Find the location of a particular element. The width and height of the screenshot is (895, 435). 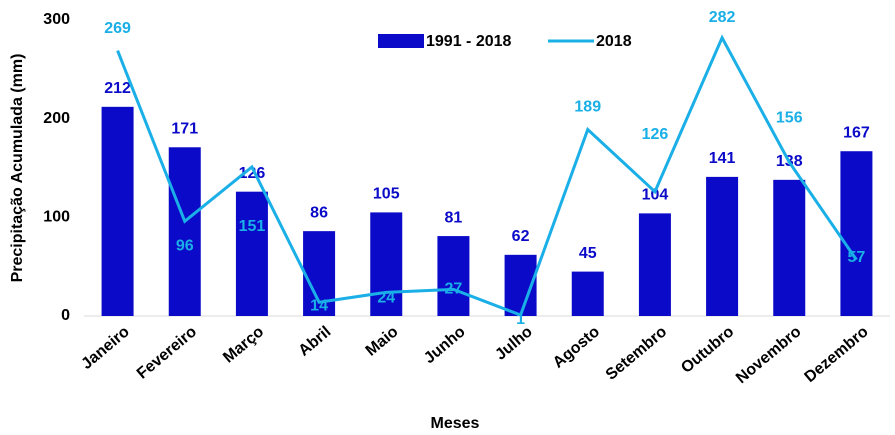

x-tick-label: Maio is located at coordinates (382, 341).